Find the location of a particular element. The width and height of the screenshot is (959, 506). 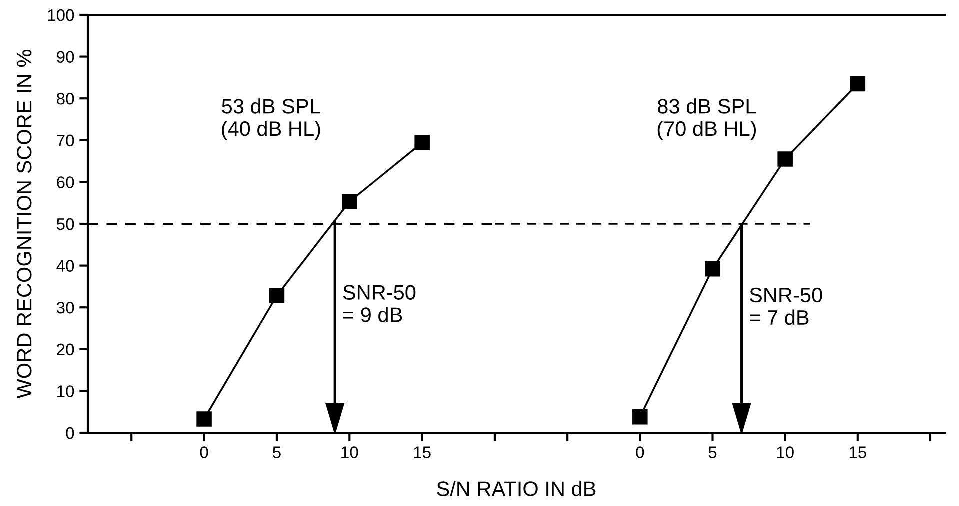

y-tick-label: 10 is located at coordinates (66, 392).